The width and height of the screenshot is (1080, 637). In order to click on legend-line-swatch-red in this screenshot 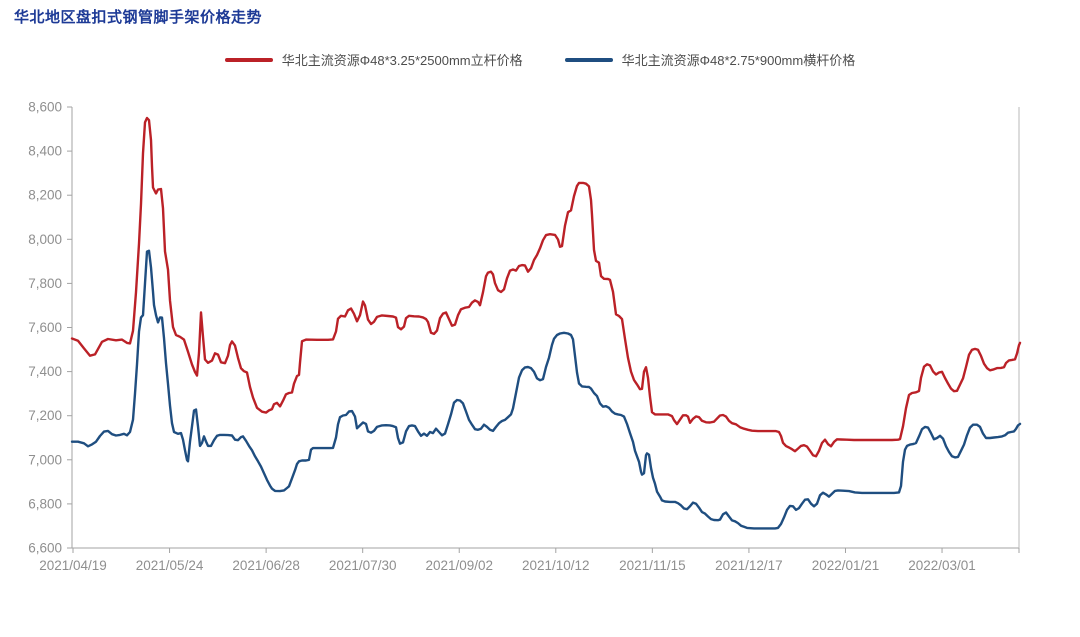, I will do `click(248, 59)`.